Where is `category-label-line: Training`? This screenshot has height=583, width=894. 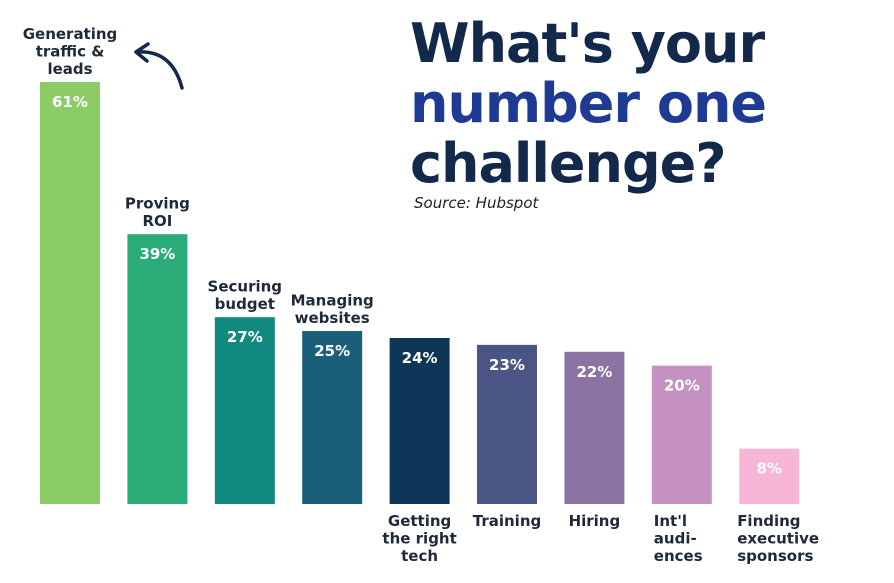 category-label-line: Training is located at coordinates (507, 521).